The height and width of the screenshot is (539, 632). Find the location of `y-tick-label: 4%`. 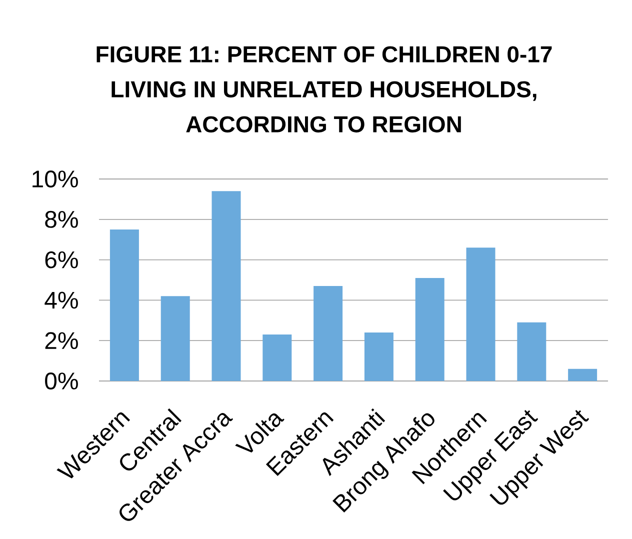

y-tick-label: 4% is located at coordinates (61, 300).